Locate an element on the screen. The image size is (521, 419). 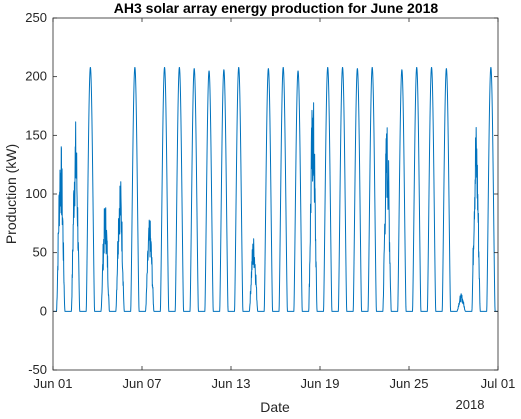
x-tick-label: Jun 19 is located at coordinates (319, 383).